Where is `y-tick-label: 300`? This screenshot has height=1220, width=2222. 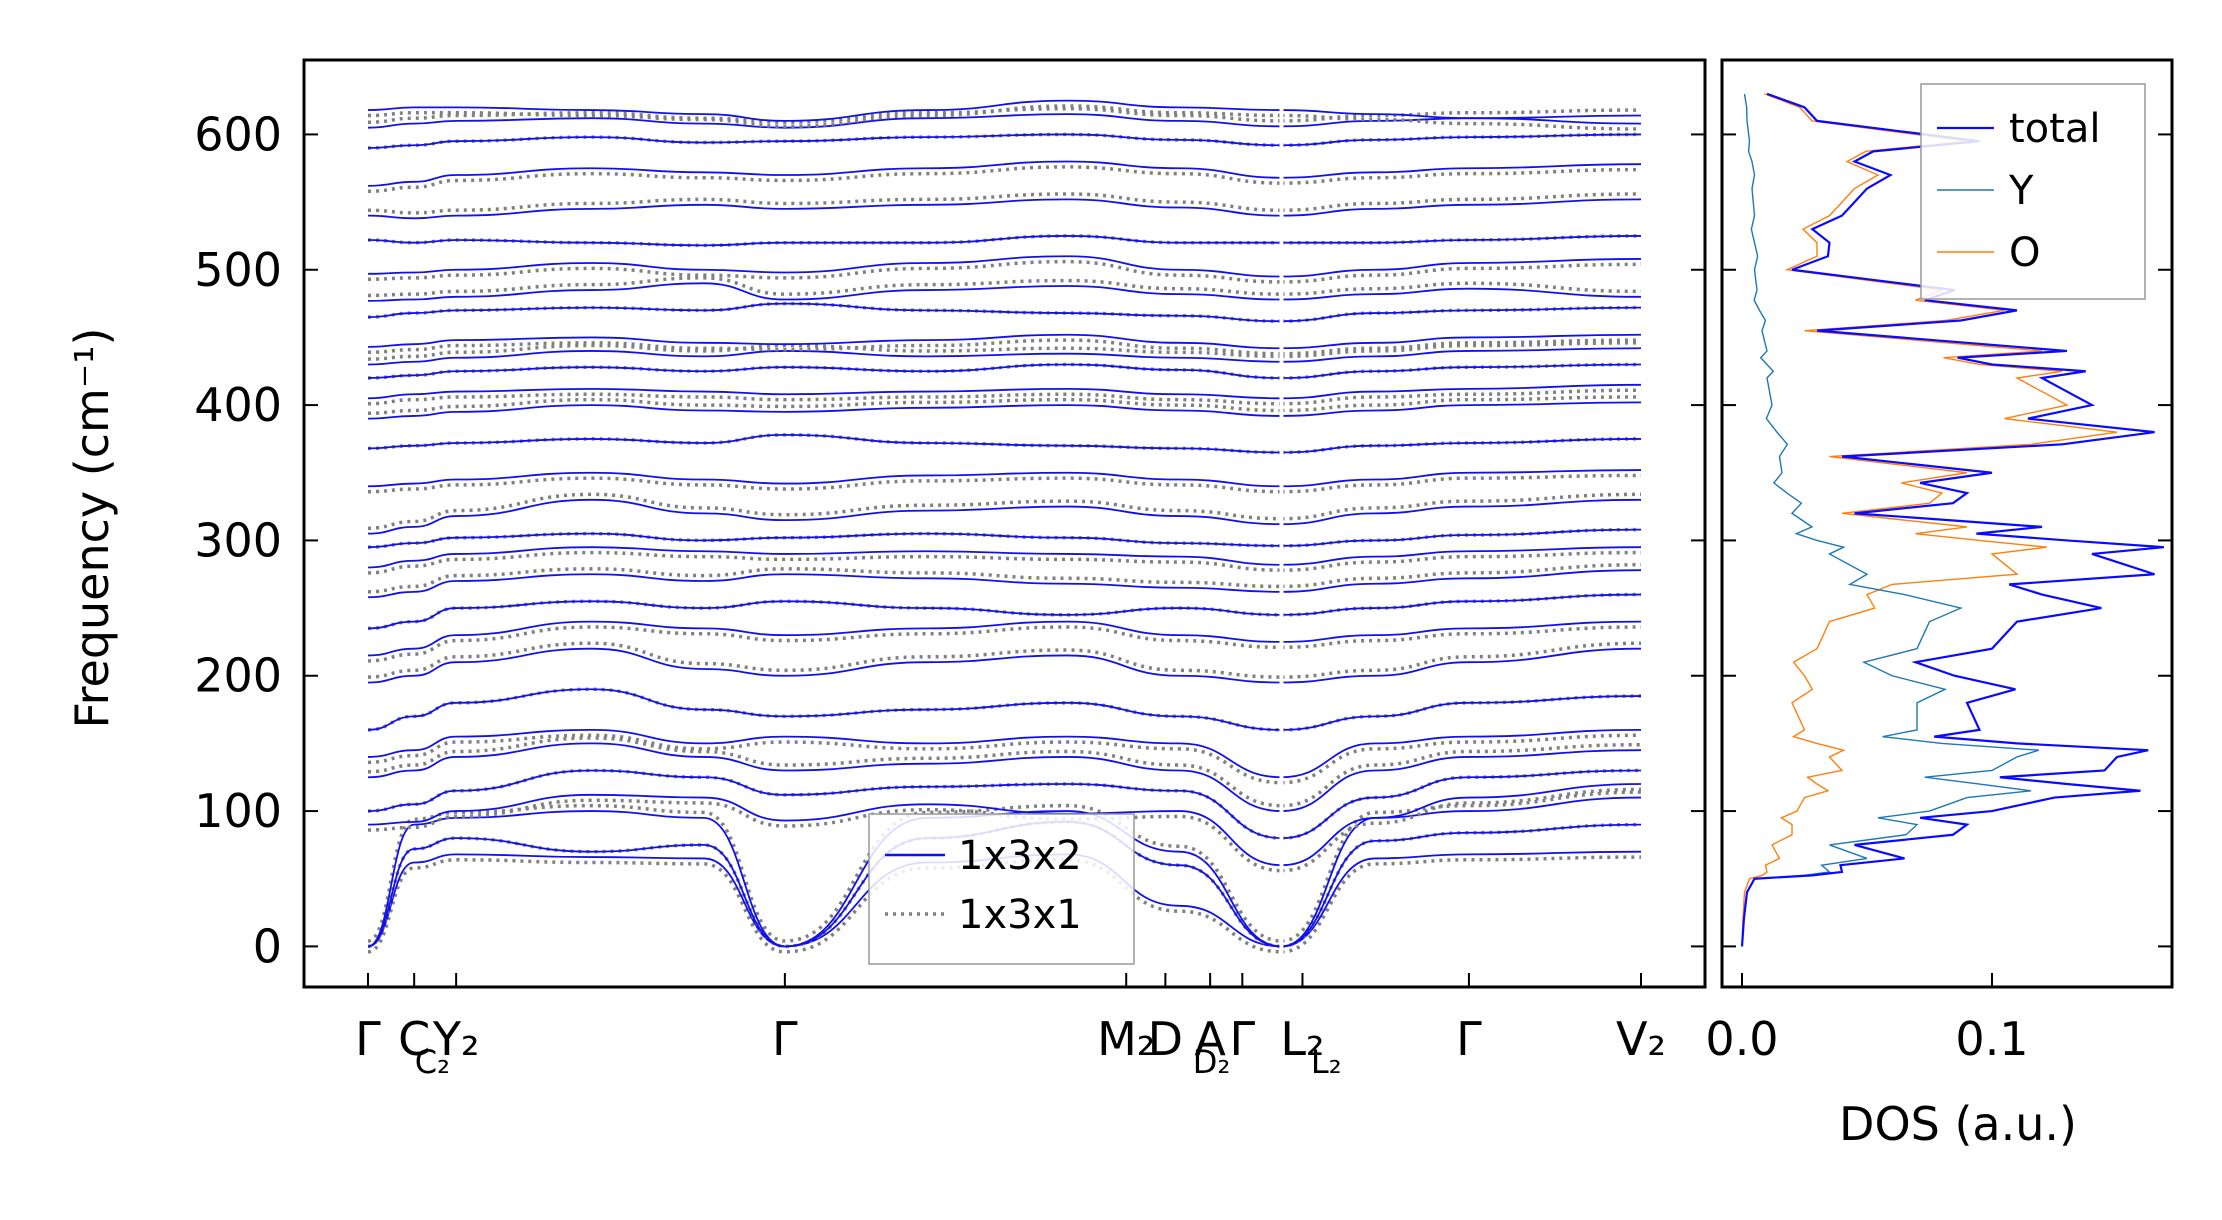 y-tick-label: 300 is located at coordinates (238, 540).